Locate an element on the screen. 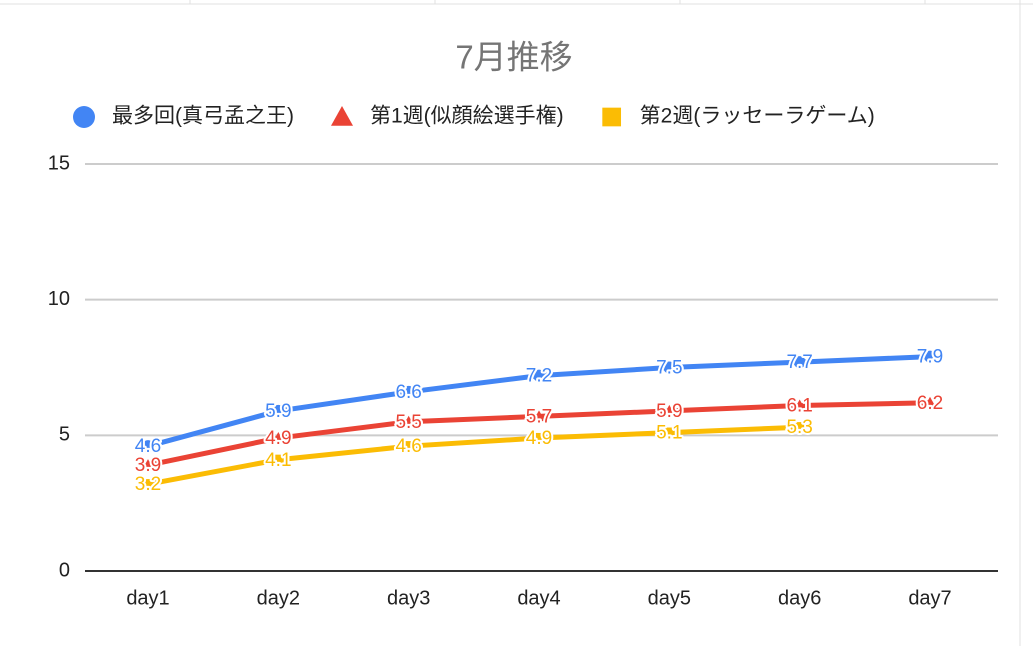 This screenshot has width=1033, height=646. x-tick-label: day4 is located at coordinates (538, 598).